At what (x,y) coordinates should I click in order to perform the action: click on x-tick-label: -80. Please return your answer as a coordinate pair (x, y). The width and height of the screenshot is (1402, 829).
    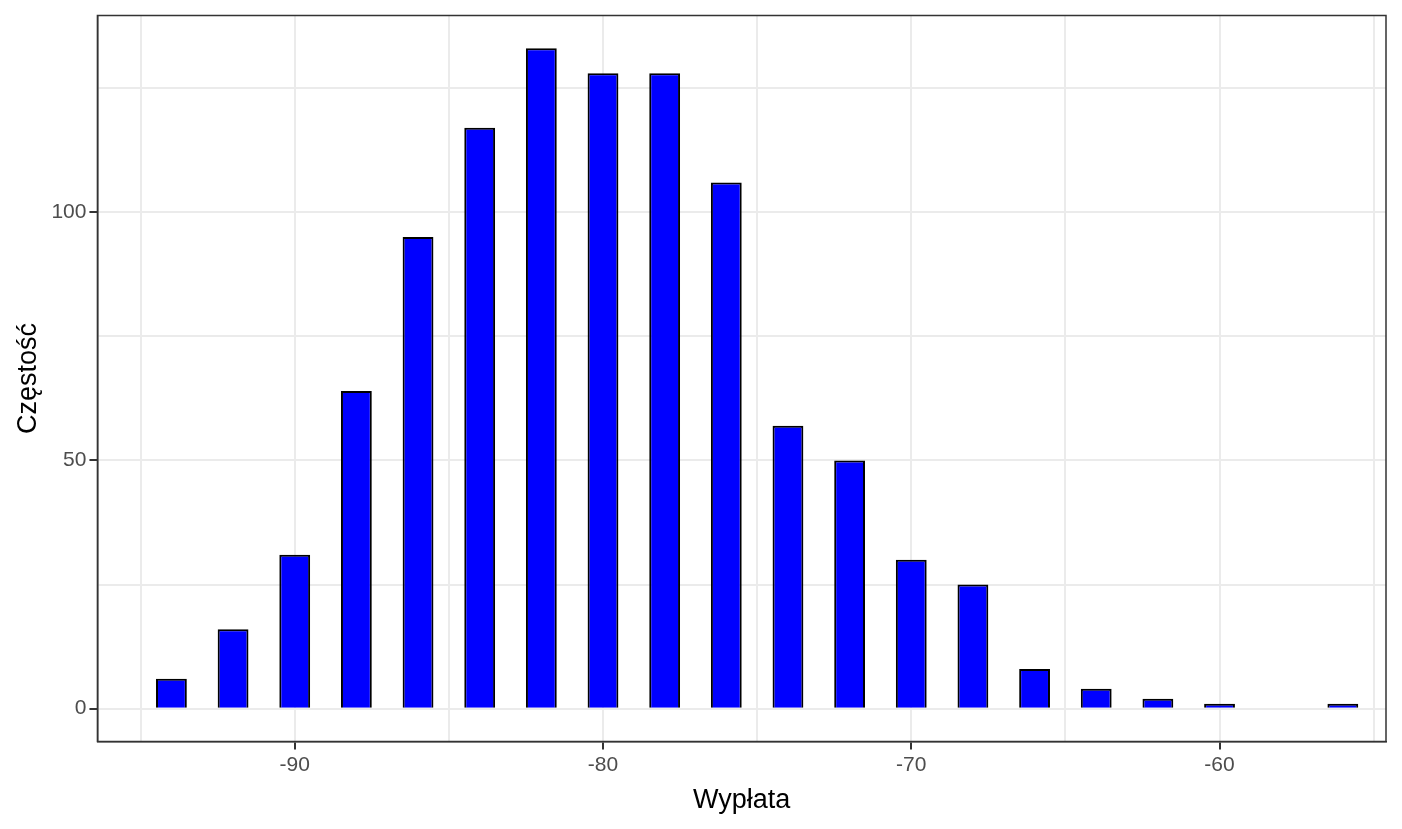
    Looking at the image, I should click on (603, 763).